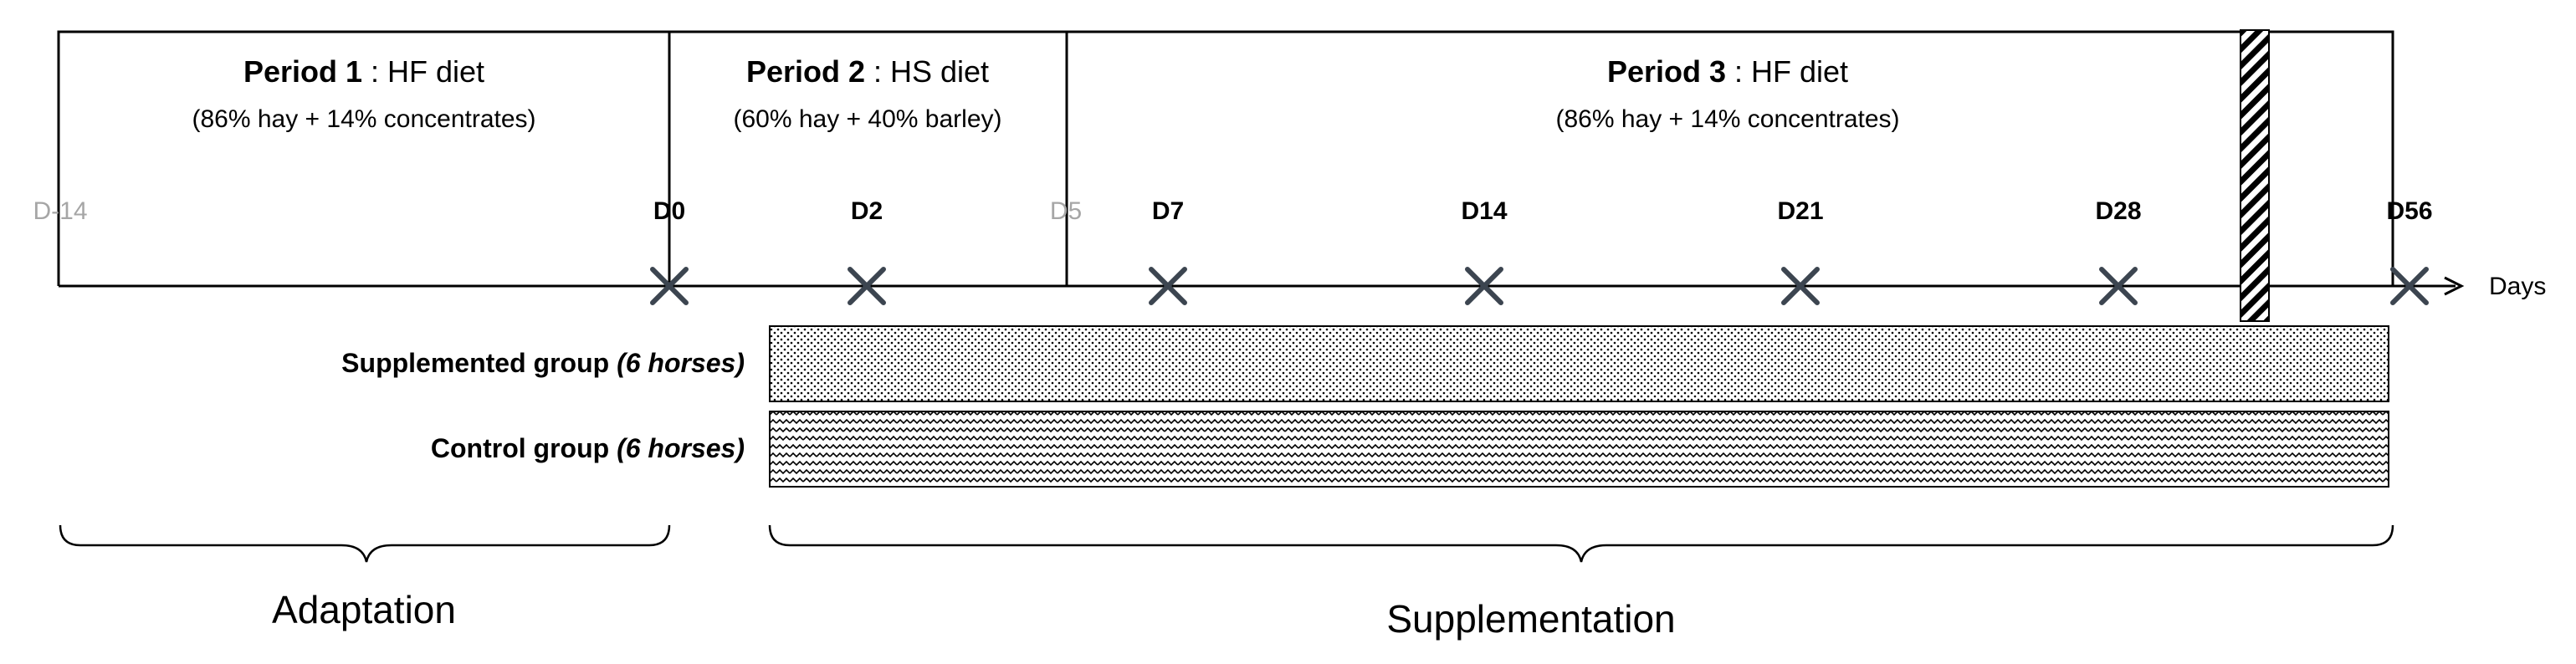 The height and width of the screenshot is (664, 2576). Describe the element at coordinates (2255, 175) in the screenshot. I see `timeline-break-bar` at that location.